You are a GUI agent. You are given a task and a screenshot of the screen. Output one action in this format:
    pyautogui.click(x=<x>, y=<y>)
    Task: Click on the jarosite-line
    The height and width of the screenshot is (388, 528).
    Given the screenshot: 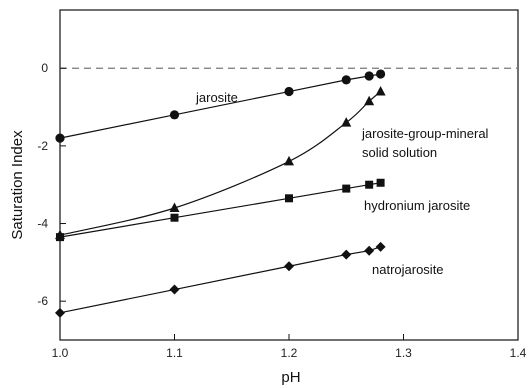 What is the action you would take?
    pyautogui.click(x=220, y=106)
    